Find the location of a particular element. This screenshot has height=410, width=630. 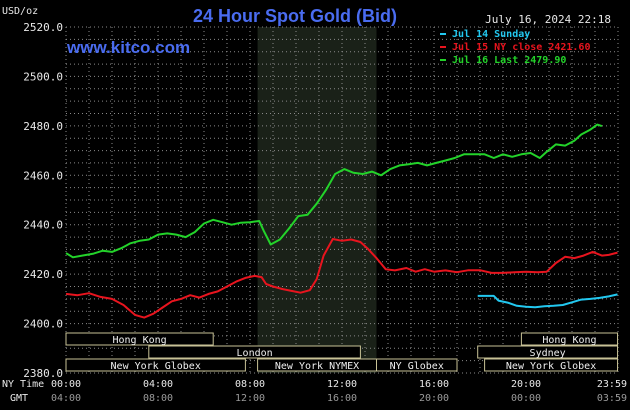

chart-title: 24 Hour Spot Gold (Bid) is located at coordinates (295, 16).